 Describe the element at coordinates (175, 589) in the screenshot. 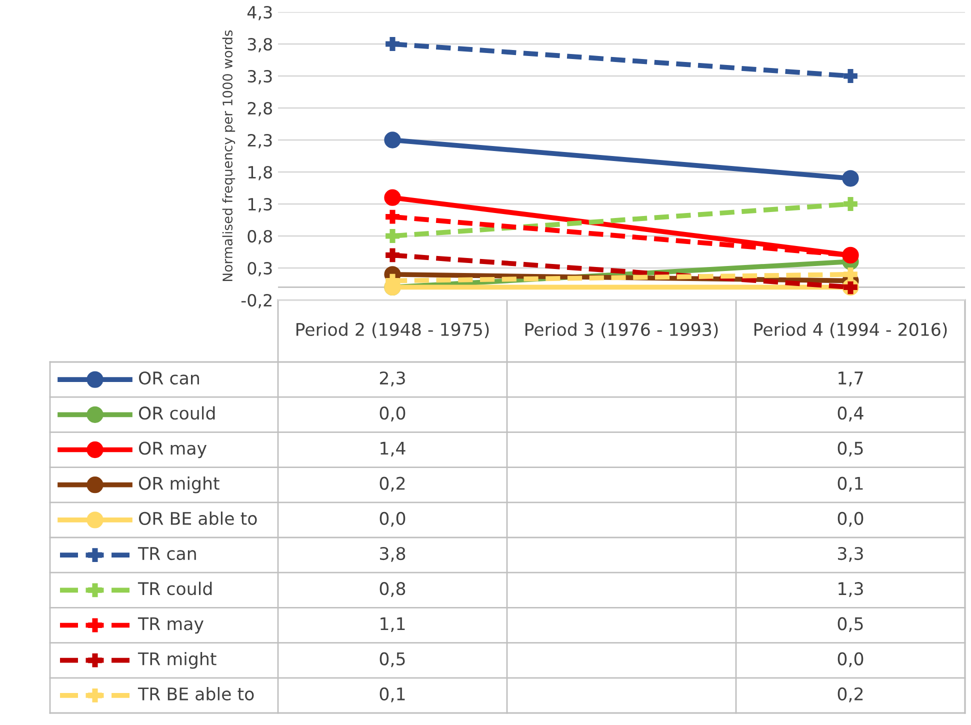

I see `legend-label: TR could` at that location.